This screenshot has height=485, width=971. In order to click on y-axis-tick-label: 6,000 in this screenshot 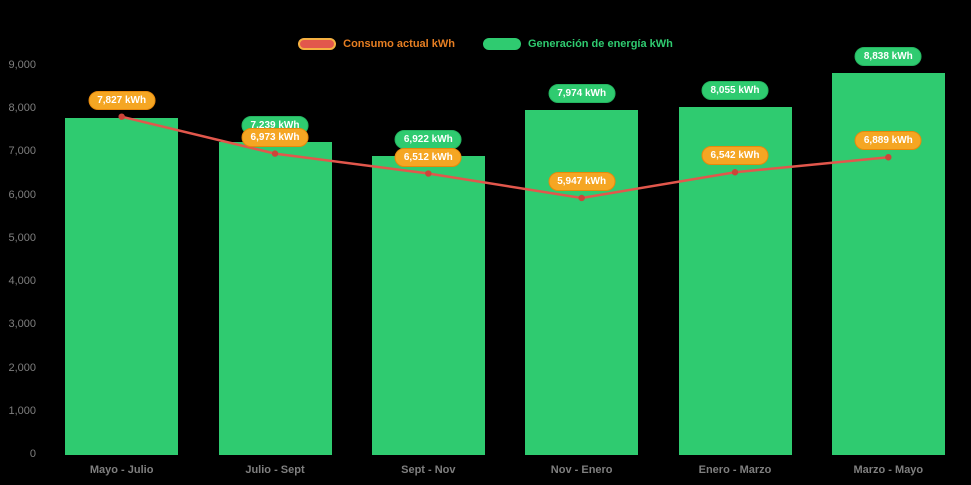, I will do `click(22, 194)`.